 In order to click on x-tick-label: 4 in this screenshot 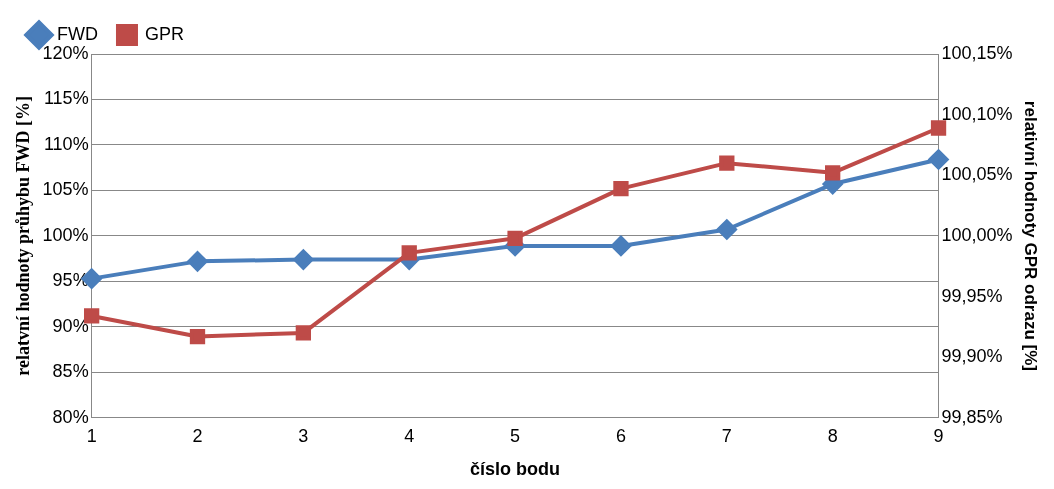, I will do `click(409, 435)`.